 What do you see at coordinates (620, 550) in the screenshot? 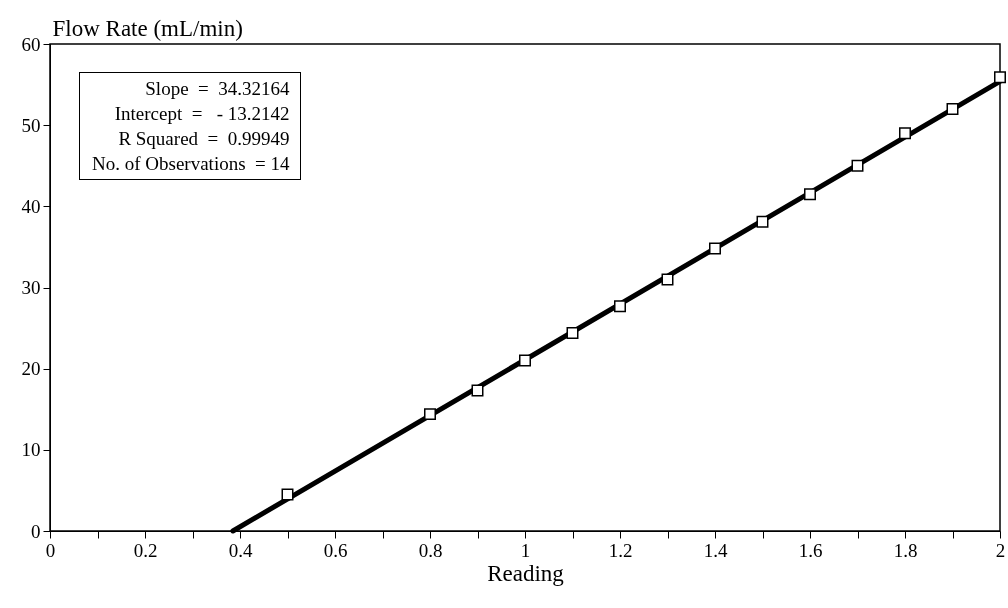
I see `x-tick-label: 1.2` at bounding box center [620, 550].